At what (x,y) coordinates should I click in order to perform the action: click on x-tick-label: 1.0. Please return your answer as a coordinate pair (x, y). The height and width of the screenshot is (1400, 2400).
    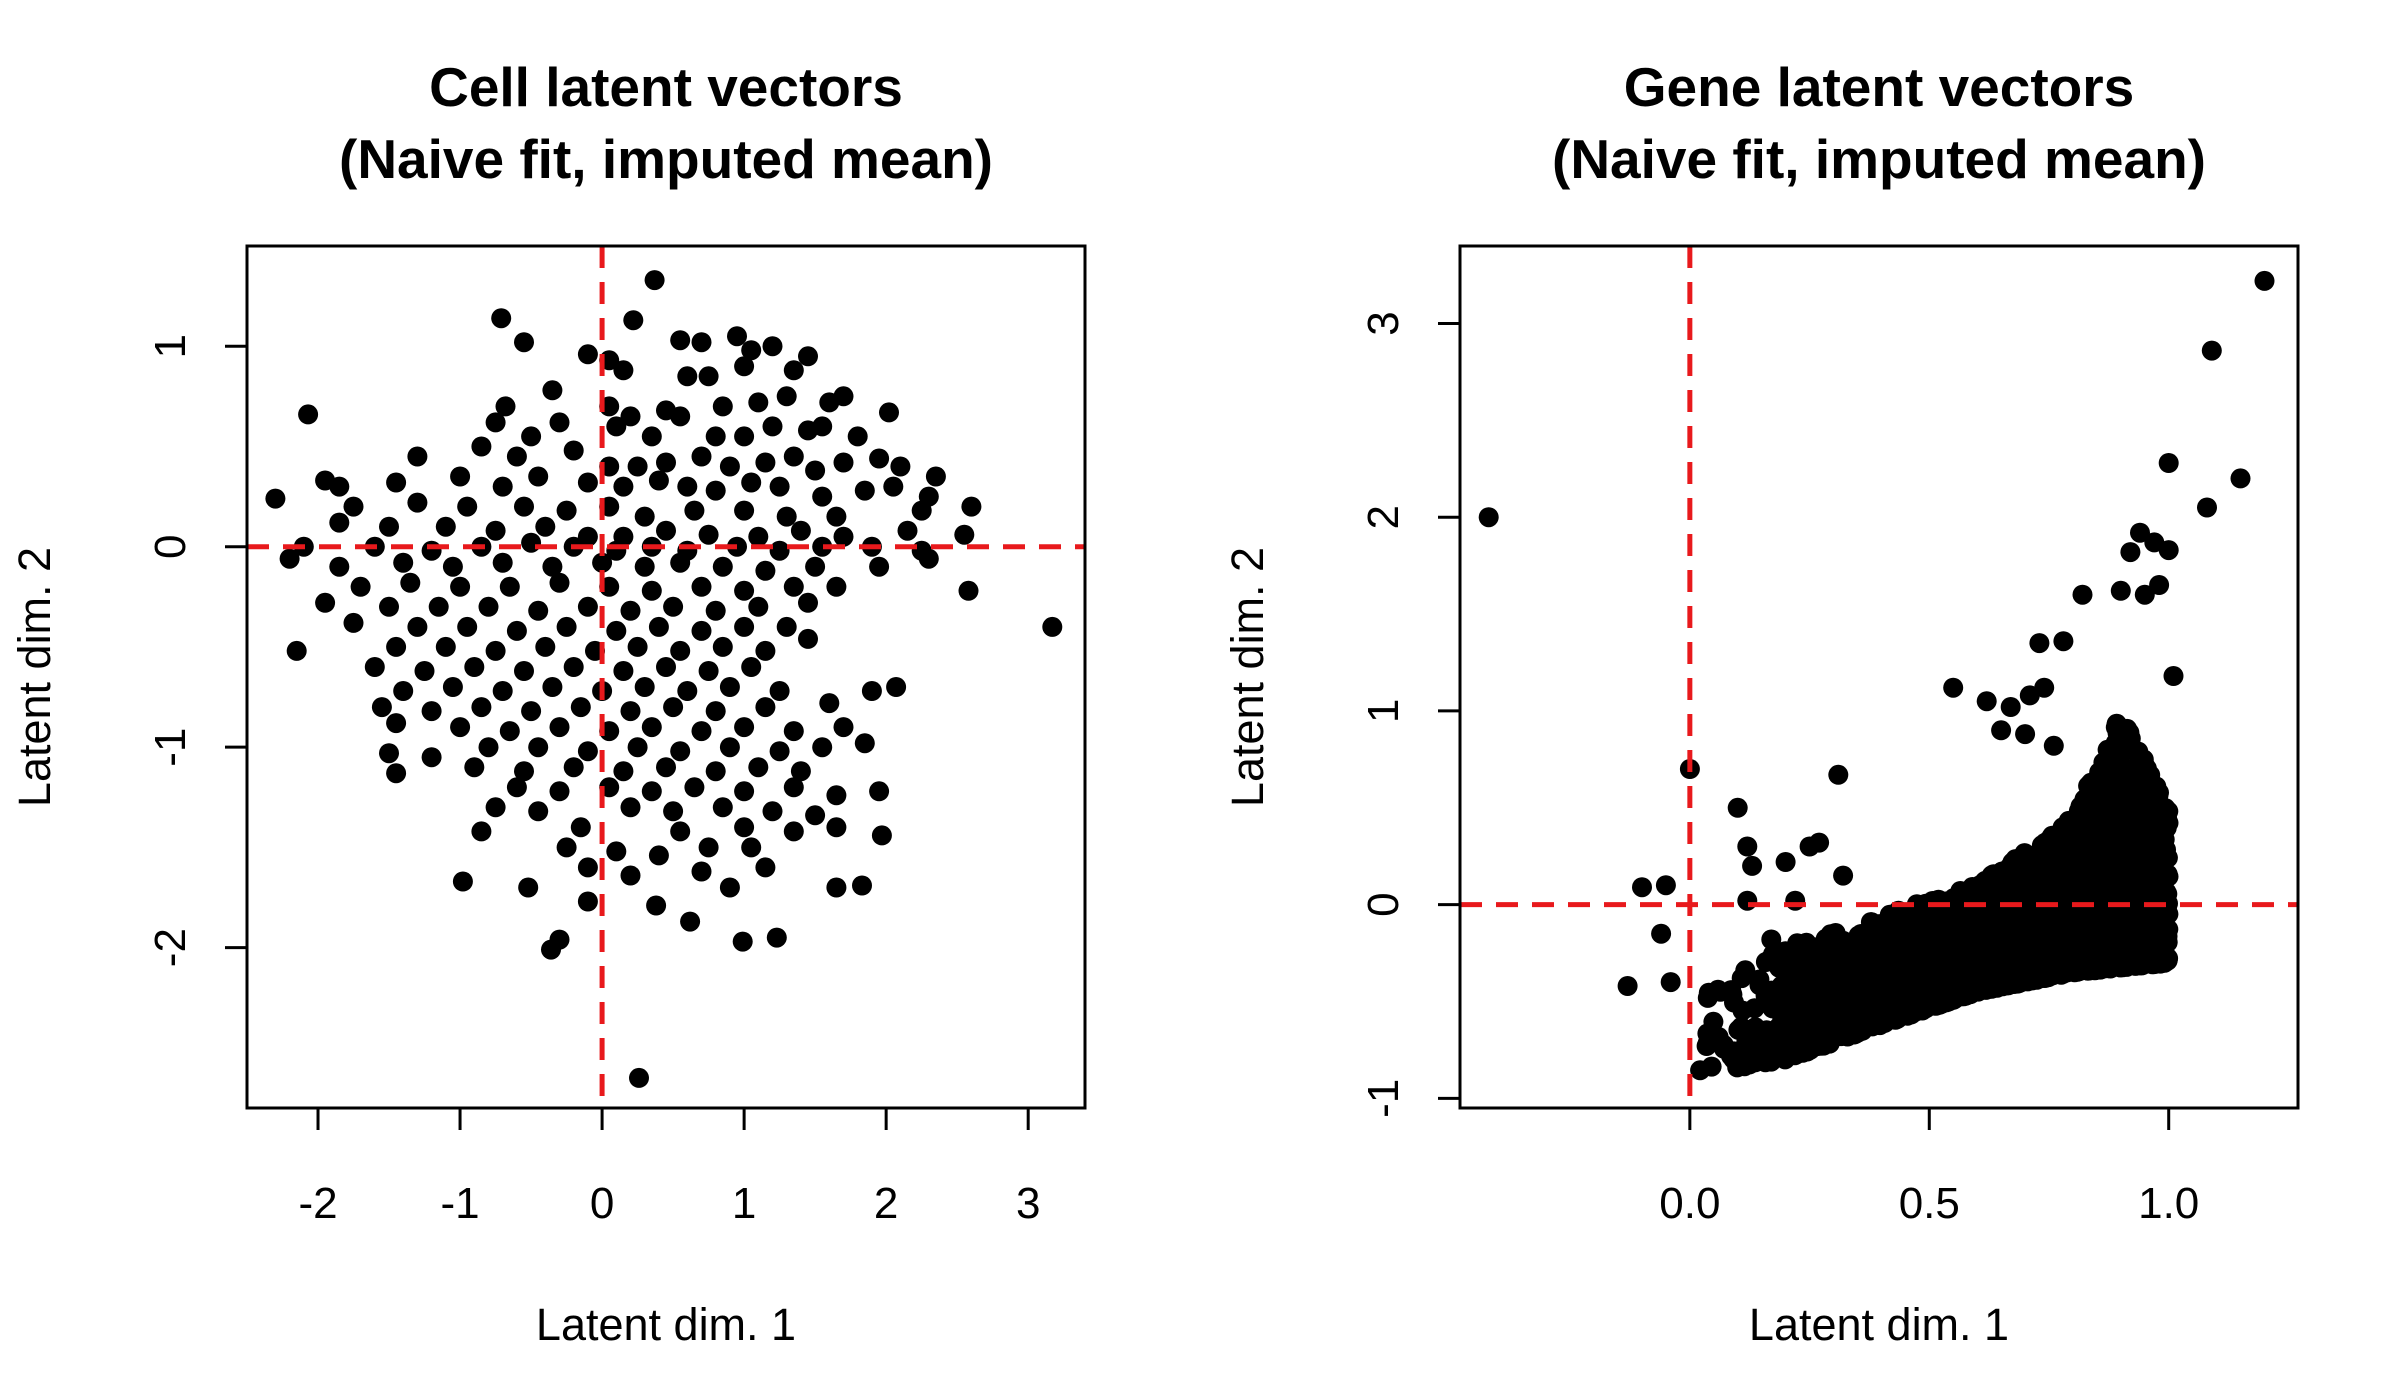
    Looking at the image, I should click on (2168, 1203).